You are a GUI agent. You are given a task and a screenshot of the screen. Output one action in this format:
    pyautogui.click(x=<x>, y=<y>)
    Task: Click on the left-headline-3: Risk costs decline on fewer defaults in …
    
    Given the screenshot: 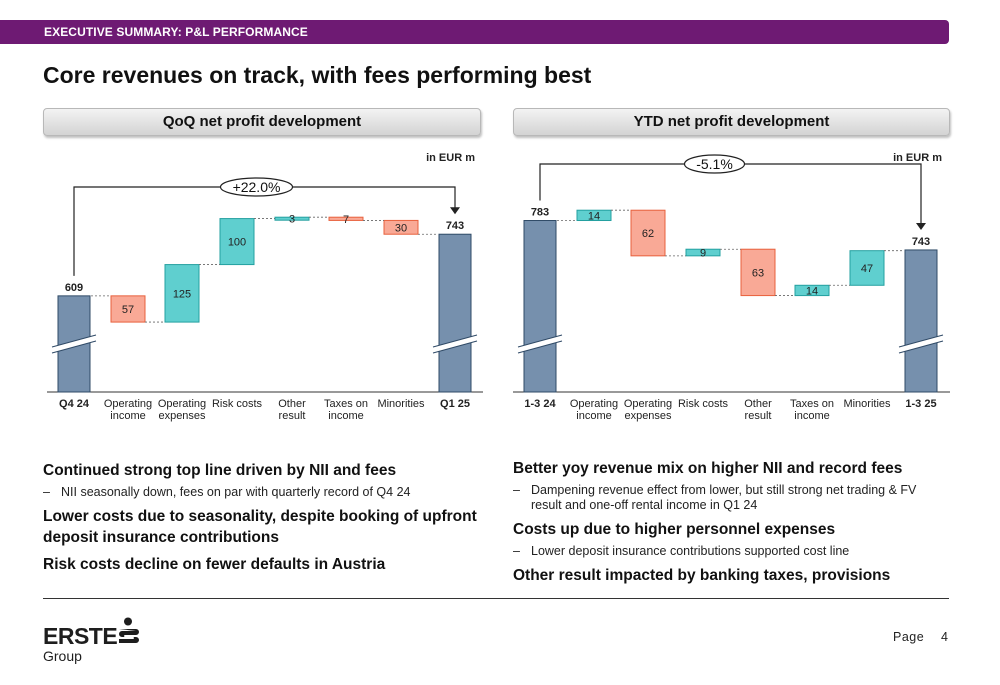 What is the action you would take?
    pyautogui.click(x=214, y=564)
    